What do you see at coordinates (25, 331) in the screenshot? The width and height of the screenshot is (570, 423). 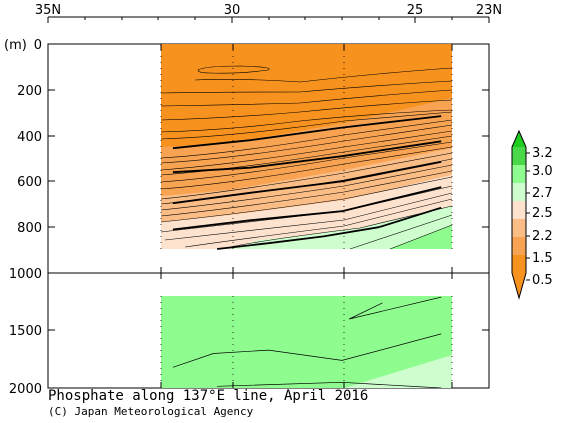 I see `depth-label-1500: 1500` at bounding box center [25, 331].